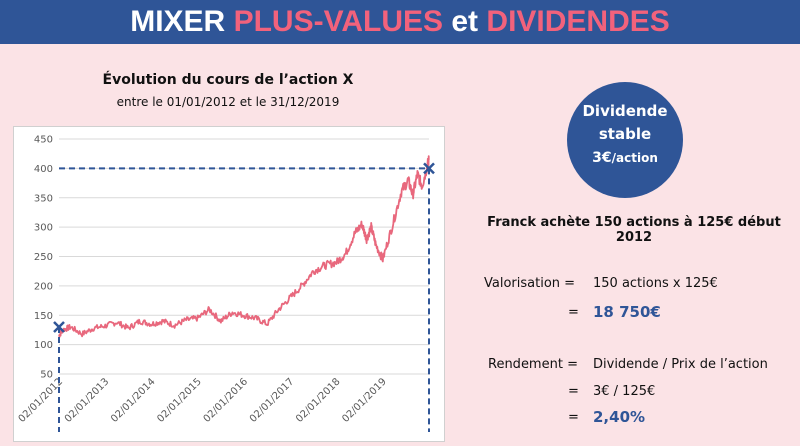 The width and height of the screenshot is (800, 446). What do you see at coordinates (578, 21) in the screenshot?
I see `header-dividendes: DIVIDENDES` at bounding box center [578, 21].